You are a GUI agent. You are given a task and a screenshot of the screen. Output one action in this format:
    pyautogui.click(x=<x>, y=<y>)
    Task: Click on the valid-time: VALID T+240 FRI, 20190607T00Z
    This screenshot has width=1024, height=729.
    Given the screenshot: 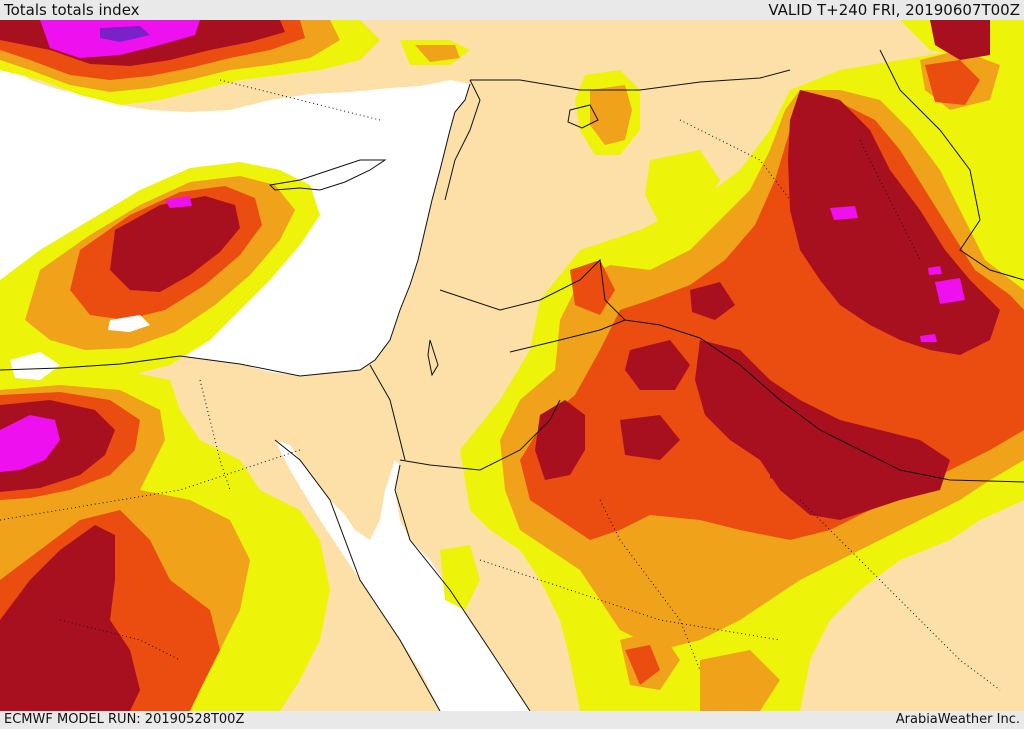 What is the action you would take?
    pyautogui.click(x=894, y=10)
    